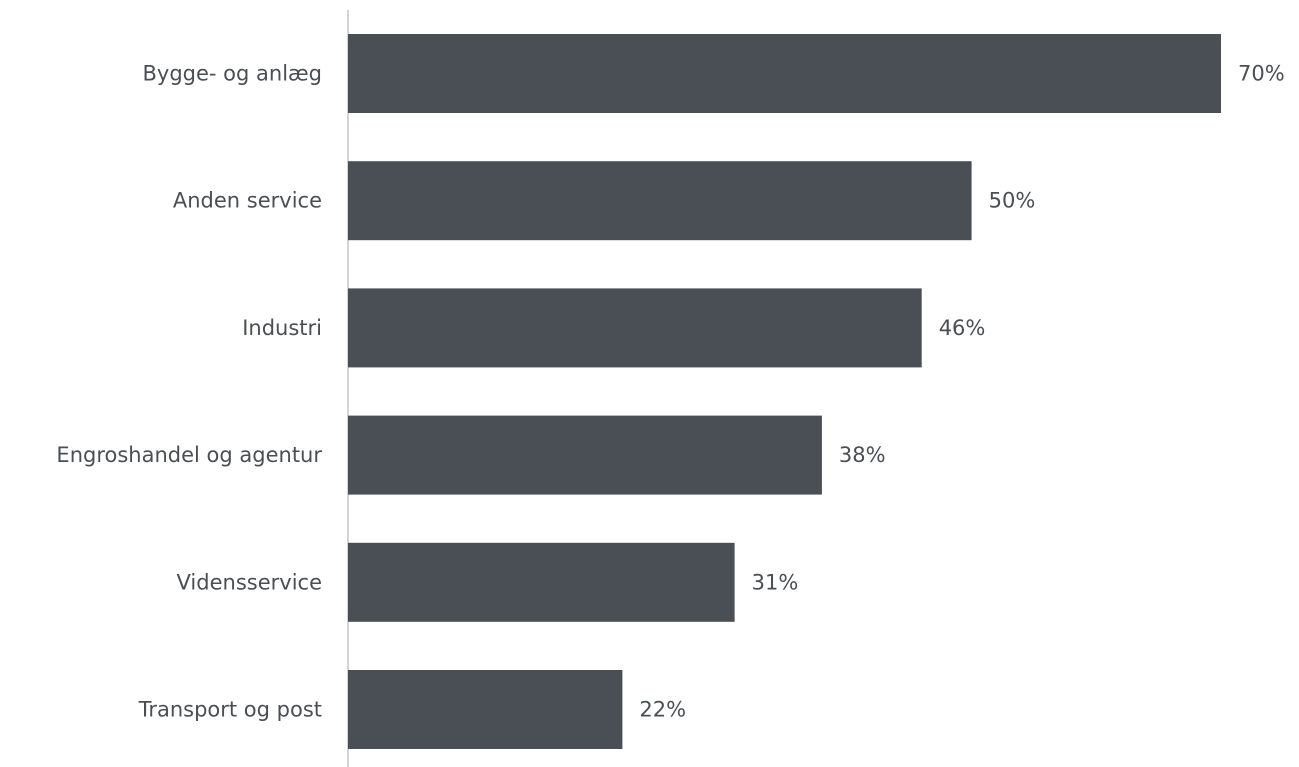 The width and height of the screenshot is (1299, 767). What do you see at coordinates (962, 328) in the screenshot?
I see `value-label: 46%` at bounding box center [962, 328].